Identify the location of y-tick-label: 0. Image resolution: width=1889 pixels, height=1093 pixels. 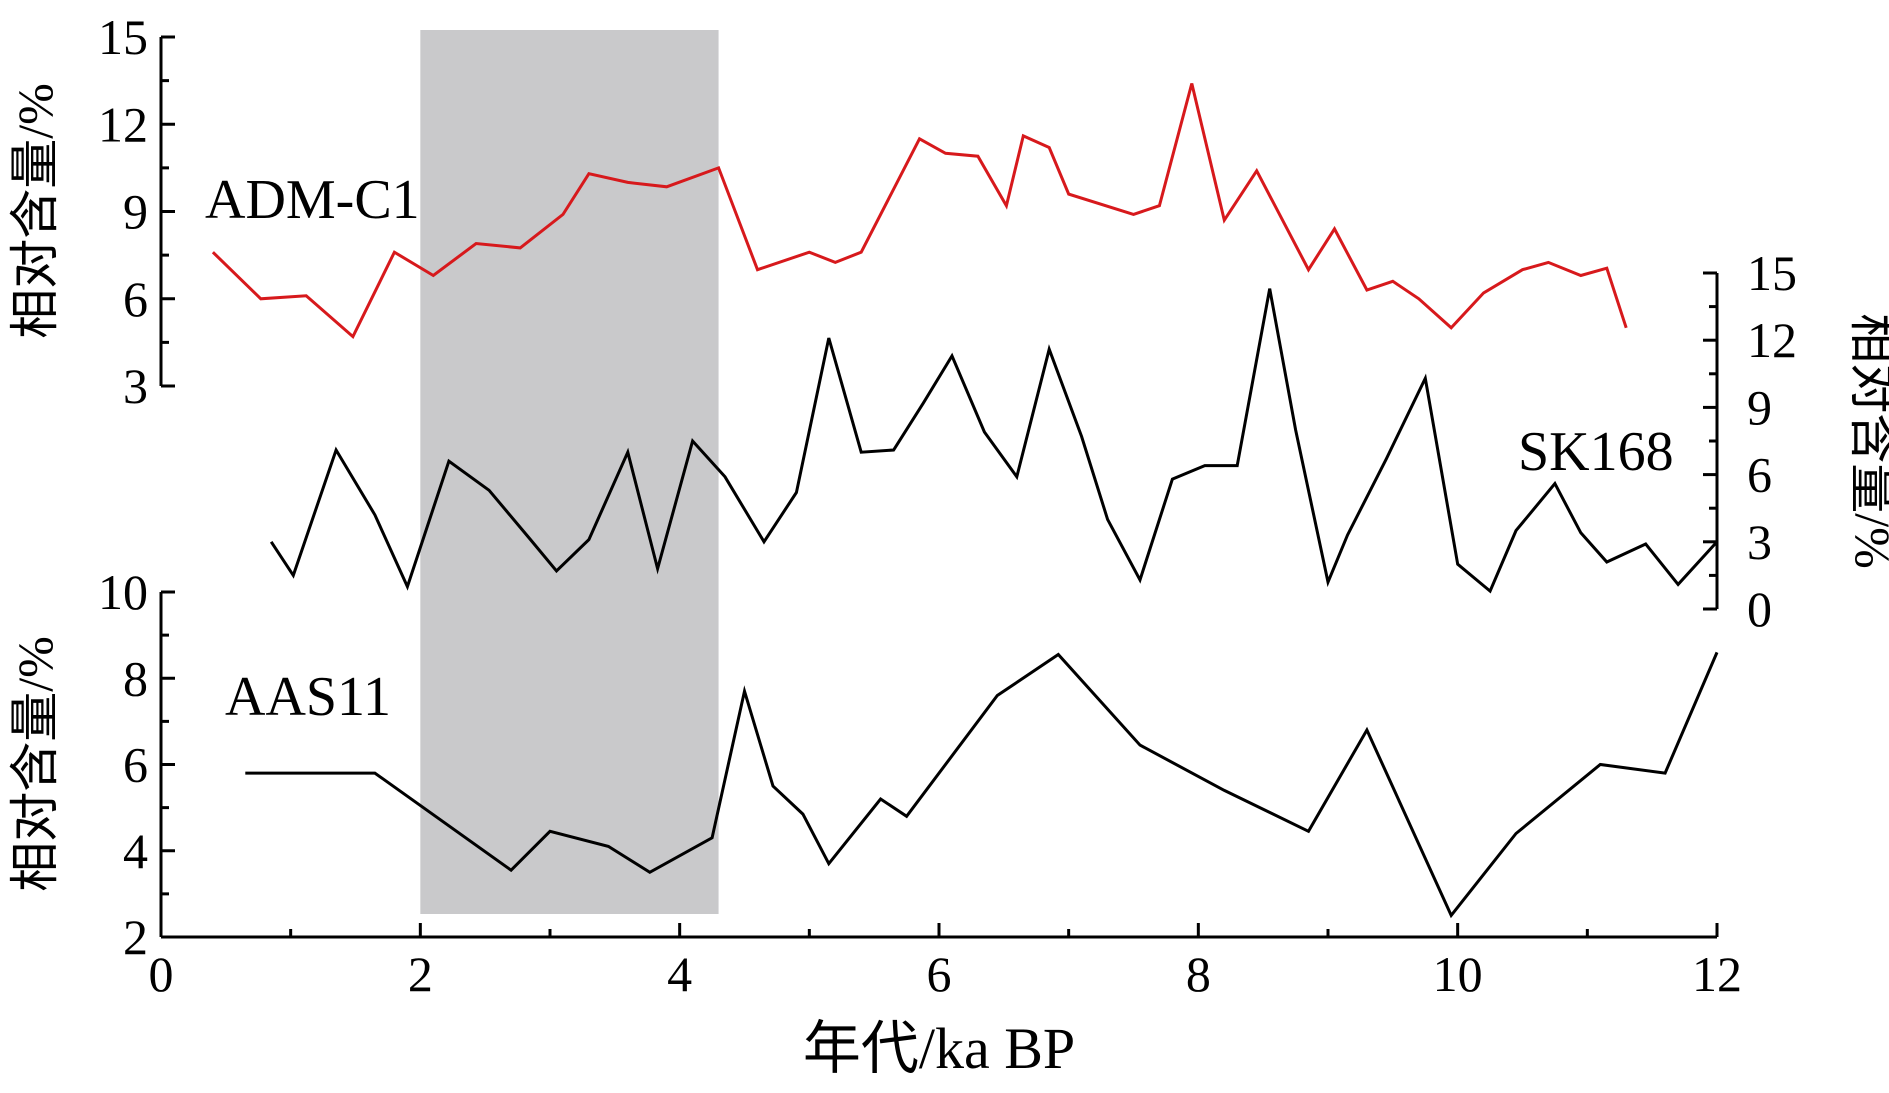
(1759, 609).